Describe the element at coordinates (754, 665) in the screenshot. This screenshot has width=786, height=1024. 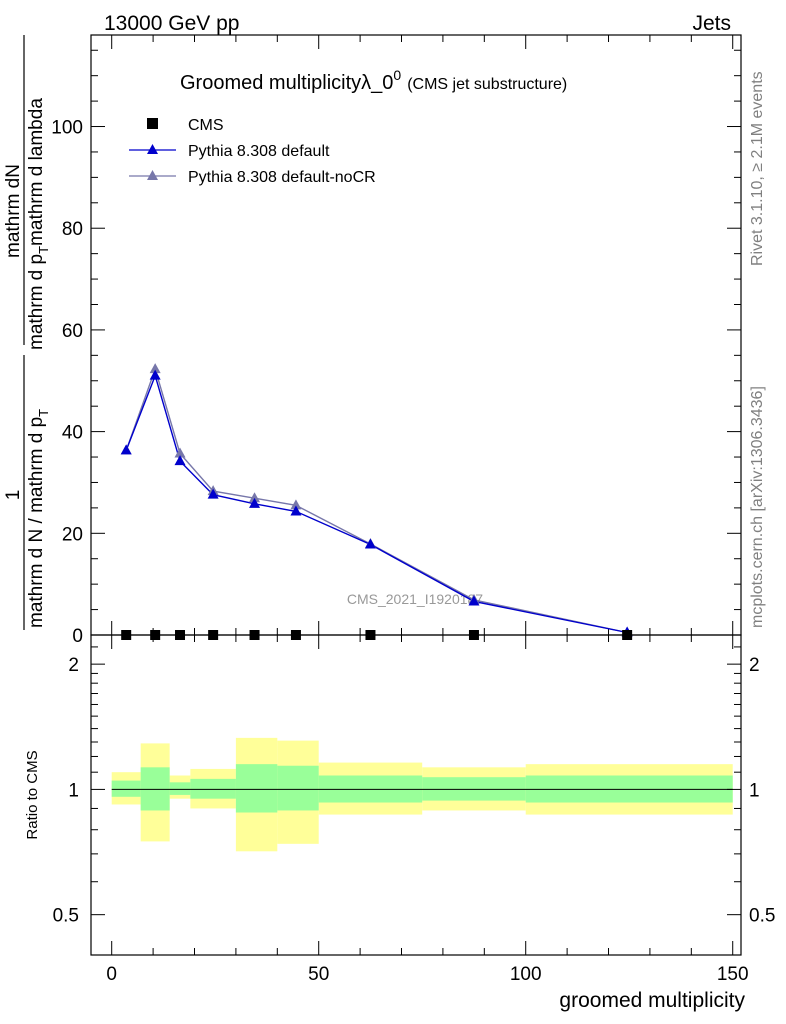
I see `ratio-y-tick-label-right: 2` at that location.